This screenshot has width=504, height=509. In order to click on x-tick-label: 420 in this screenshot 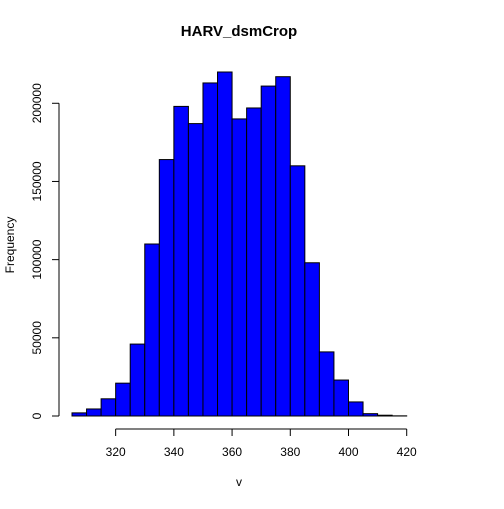, I will do `click(407, 452)`.